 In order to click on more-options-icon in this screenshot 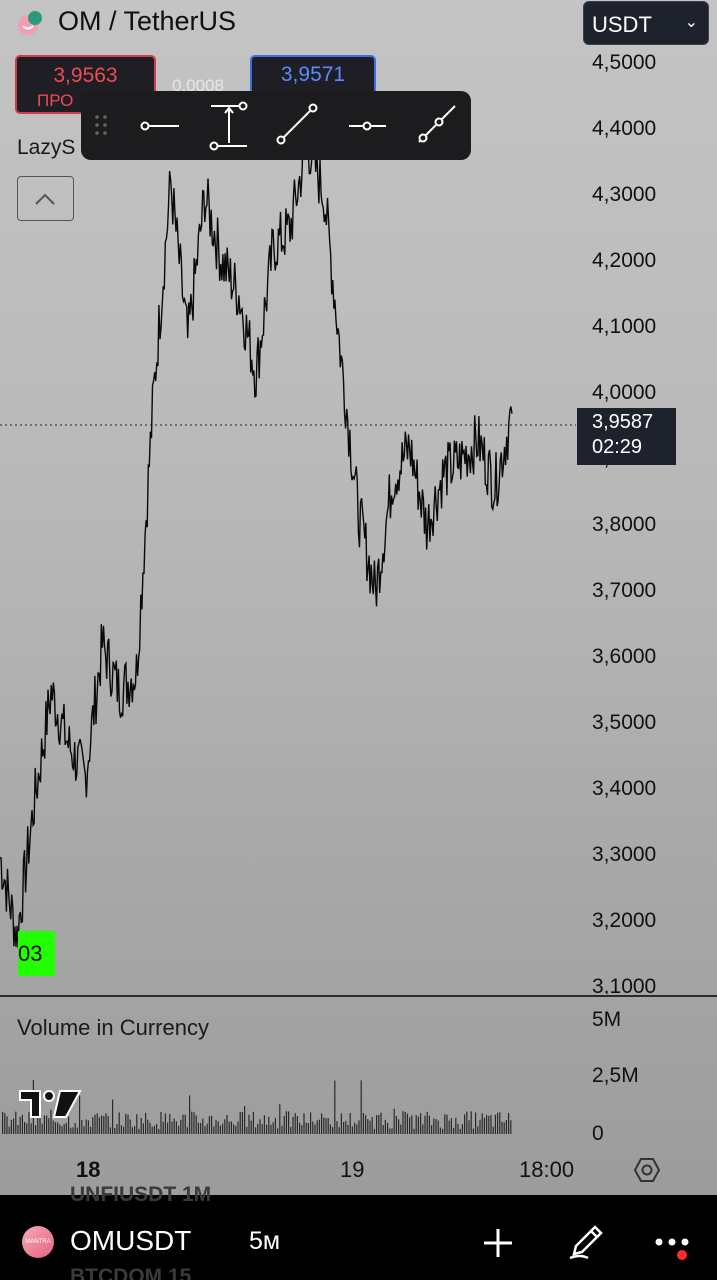, I will do `click(674, 1247)`.